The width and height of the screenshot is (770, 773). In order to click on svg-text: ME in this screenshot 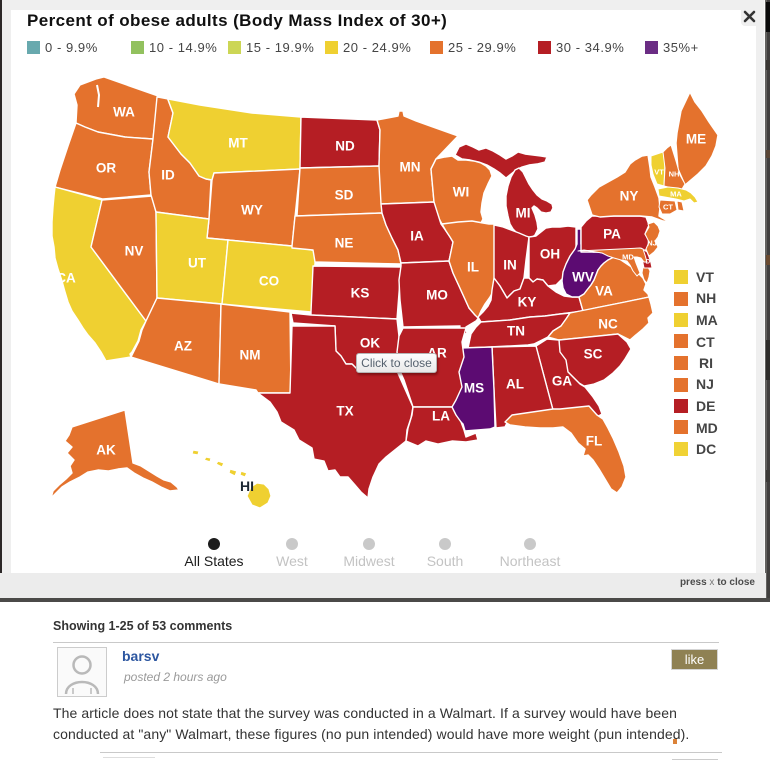, I will do `click(696, 139)`.